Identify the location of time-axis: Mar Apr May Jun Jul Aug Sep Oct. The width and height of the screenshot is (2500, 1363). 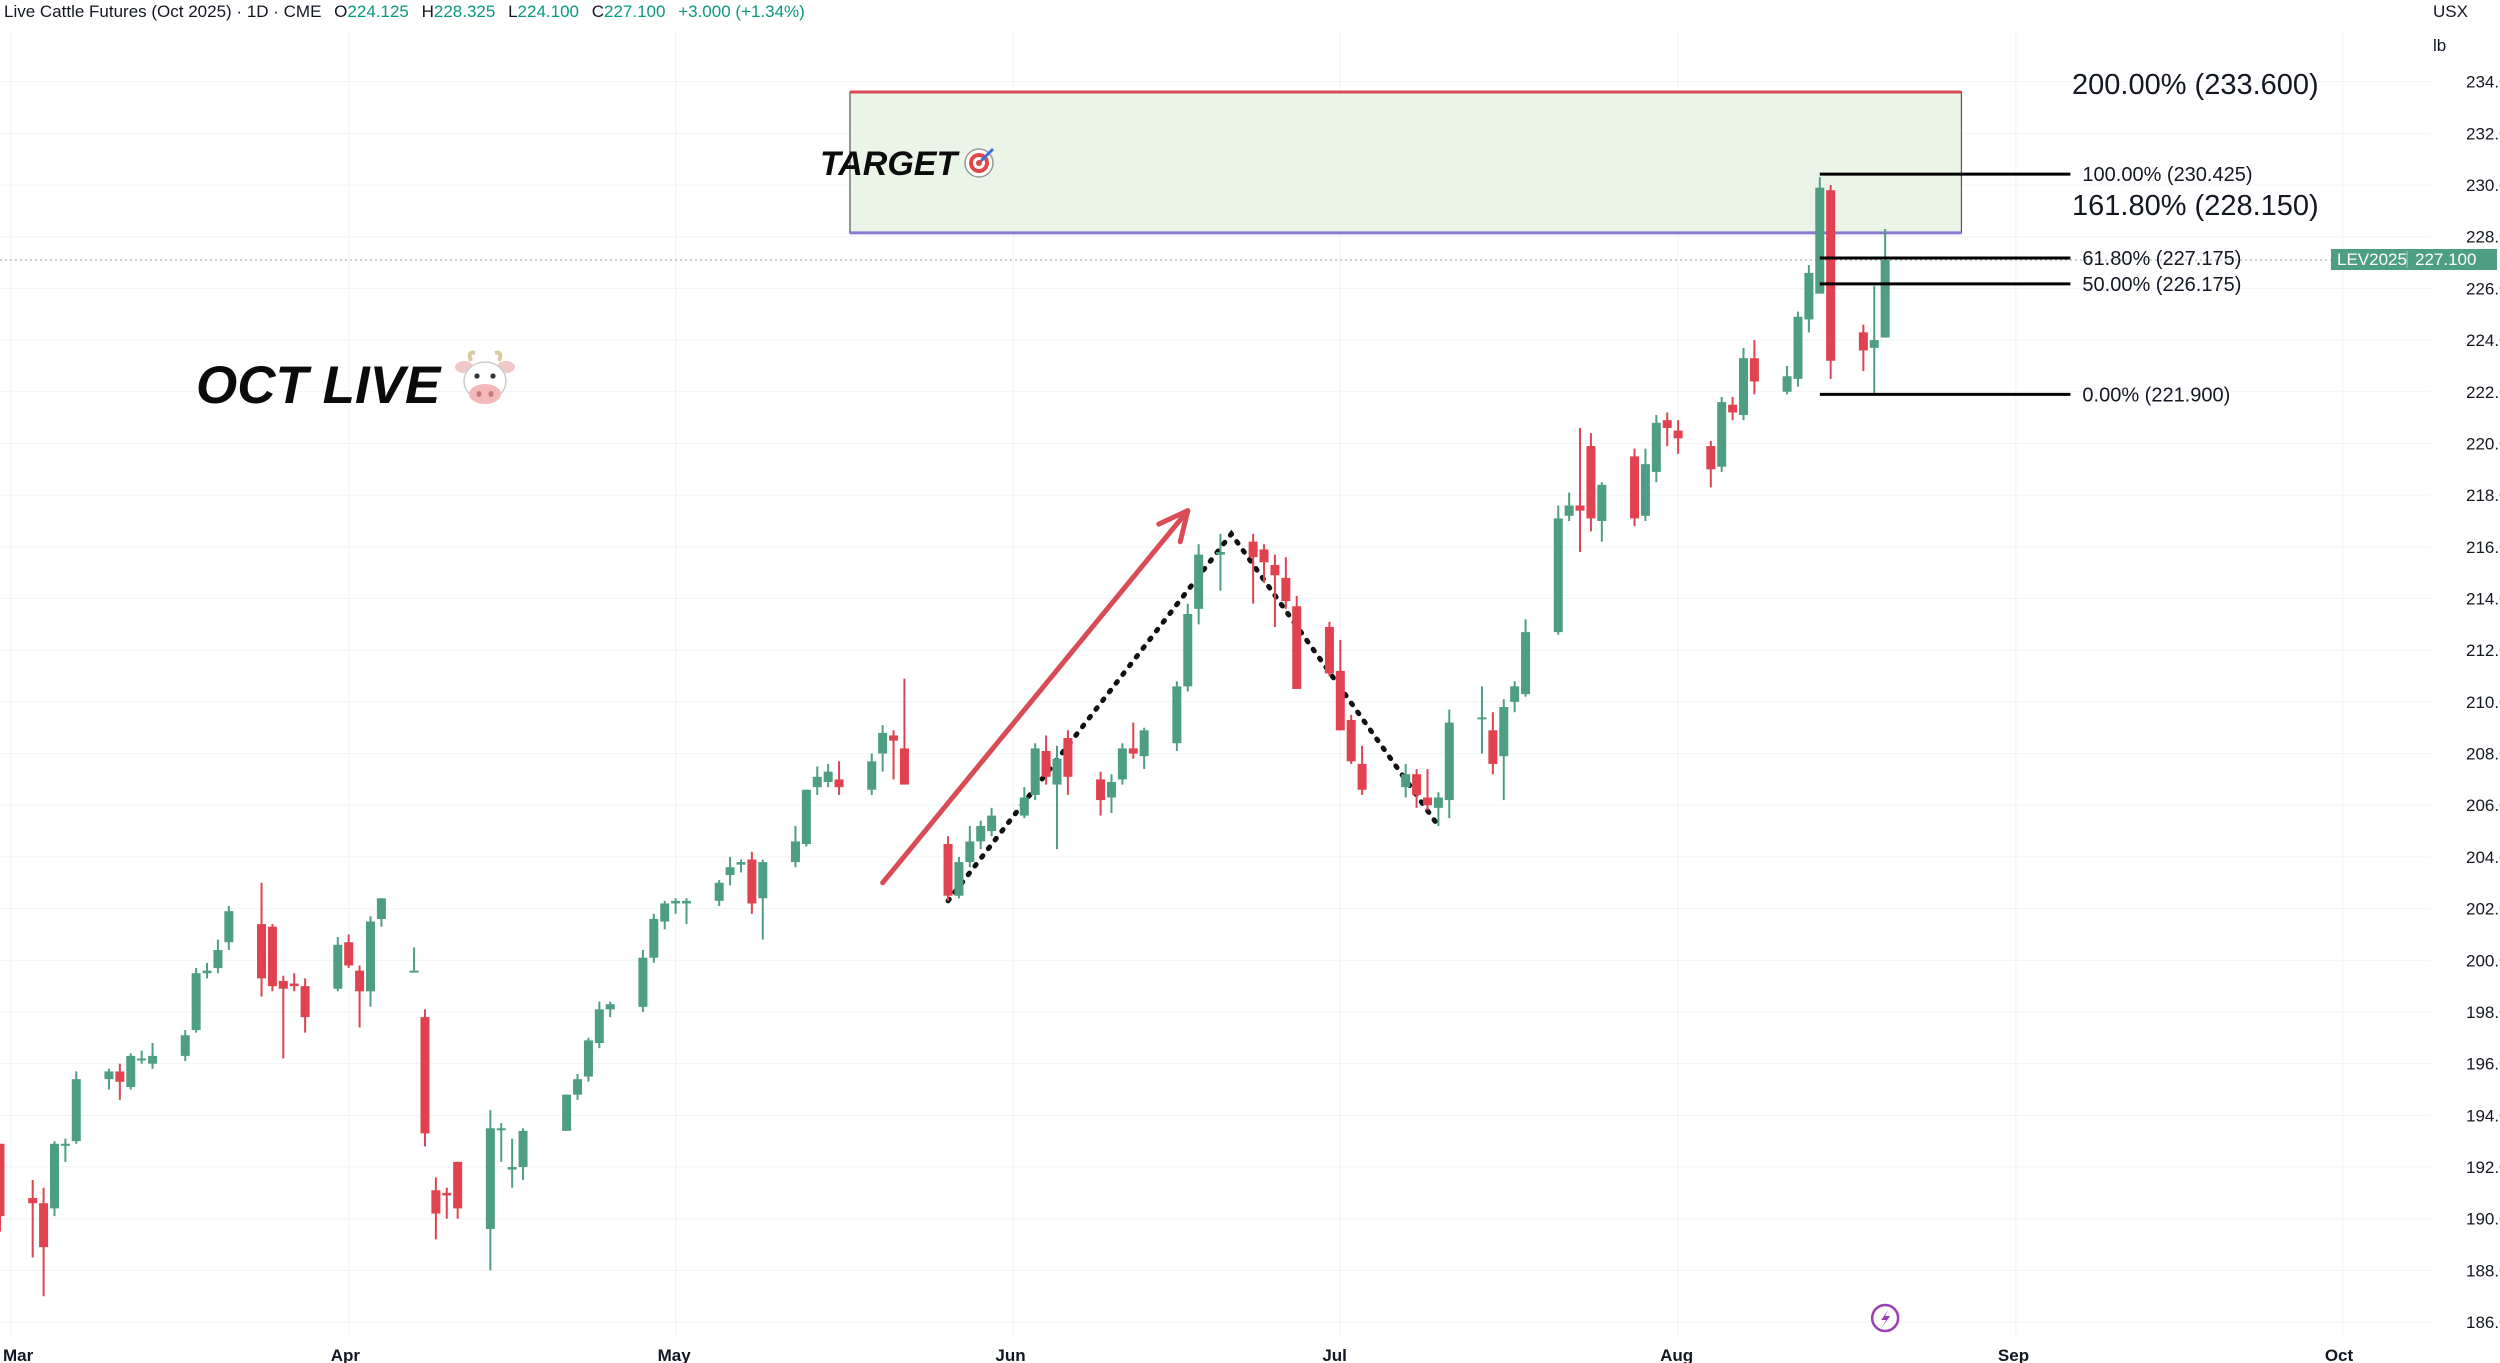
(1178, 1354).